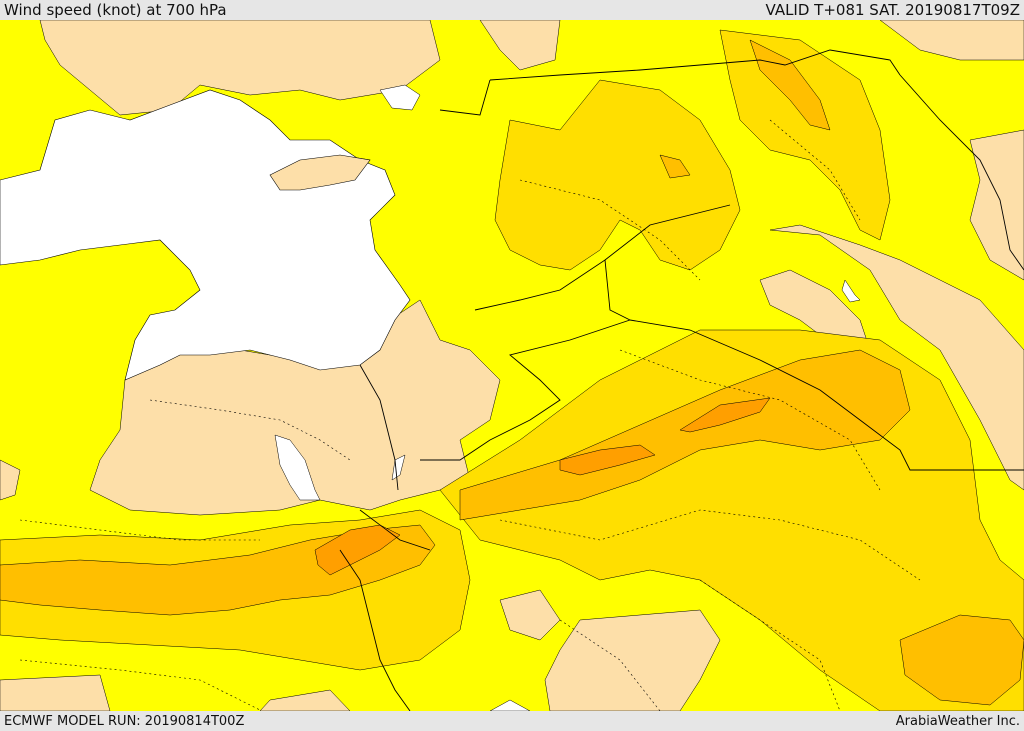 This screenshot has height=731, width=1024. I want to click on calm-region-sudan-east, so click(305, 700).